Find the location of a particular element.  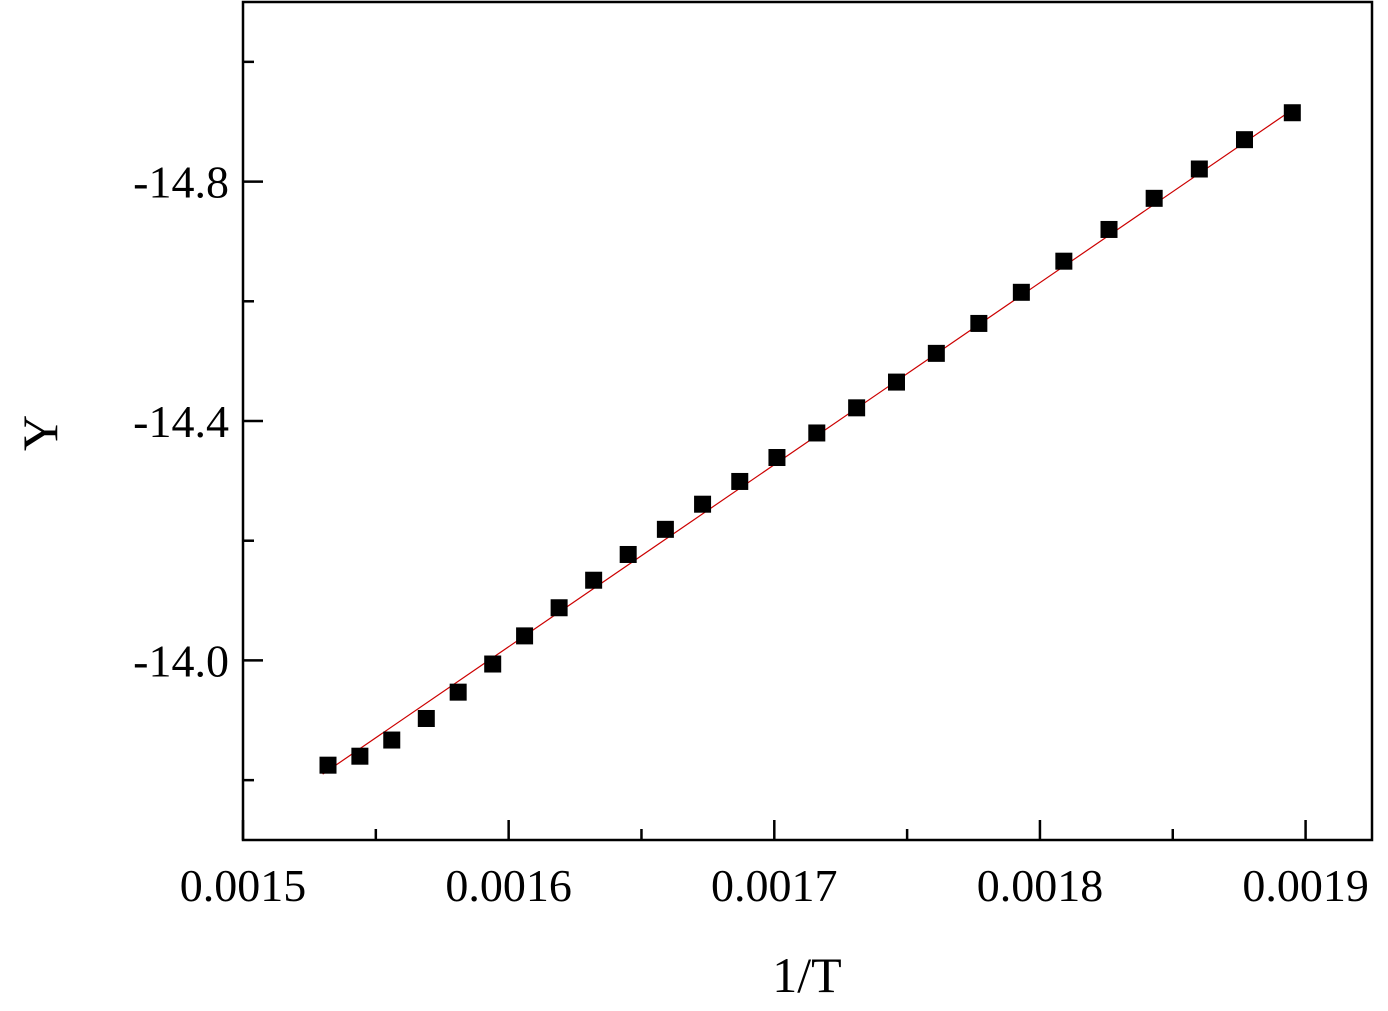

x-tick-label: 0.0015 is located at coordinates (243, 885).